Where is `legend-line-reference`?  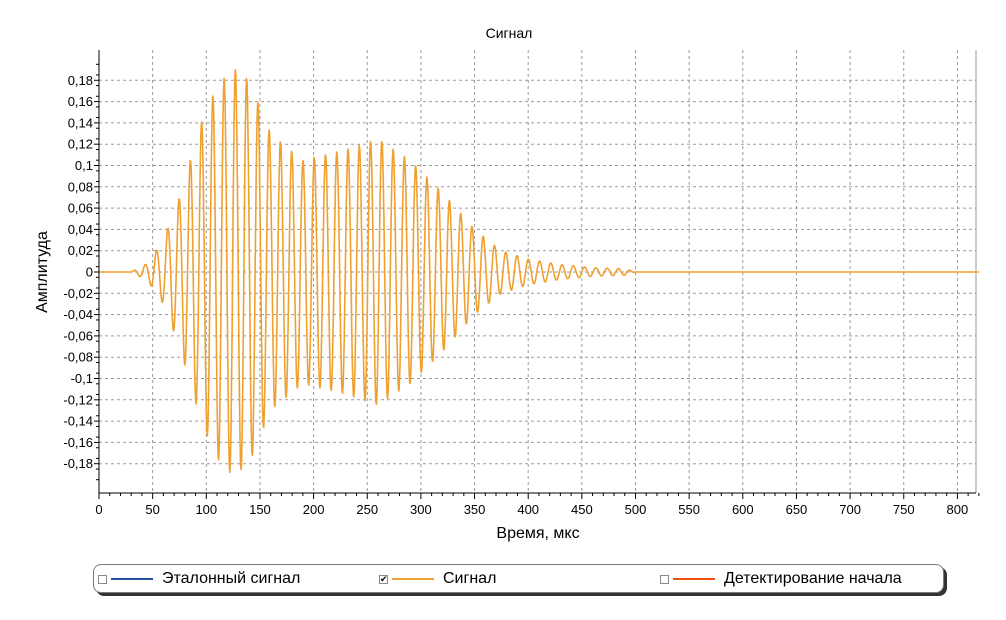
legend-line-reference is located at coordinates (132, 579).